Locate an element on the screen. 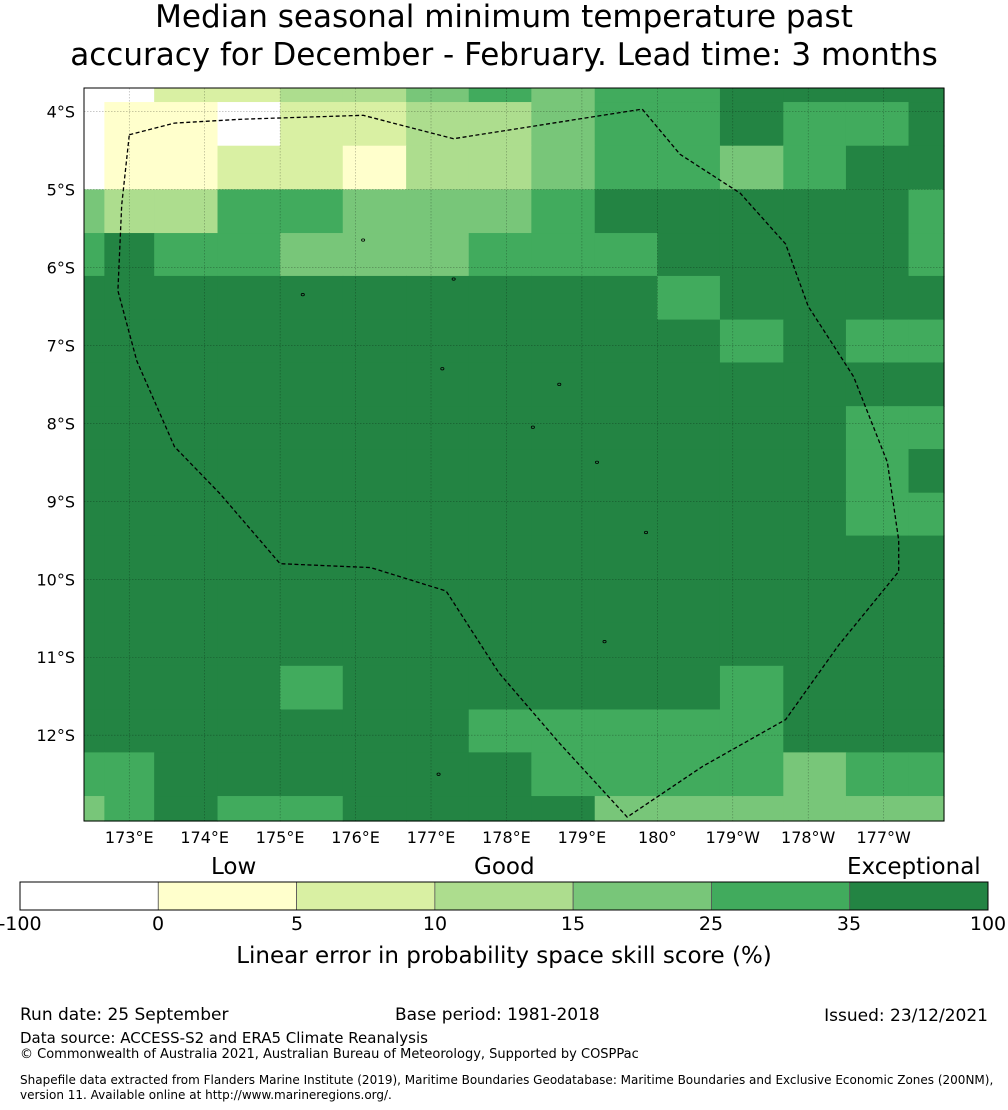 The width and height of the screenshot is (1008, 1110). colorbar-tick: 0 is located at coordinates (158, 924).